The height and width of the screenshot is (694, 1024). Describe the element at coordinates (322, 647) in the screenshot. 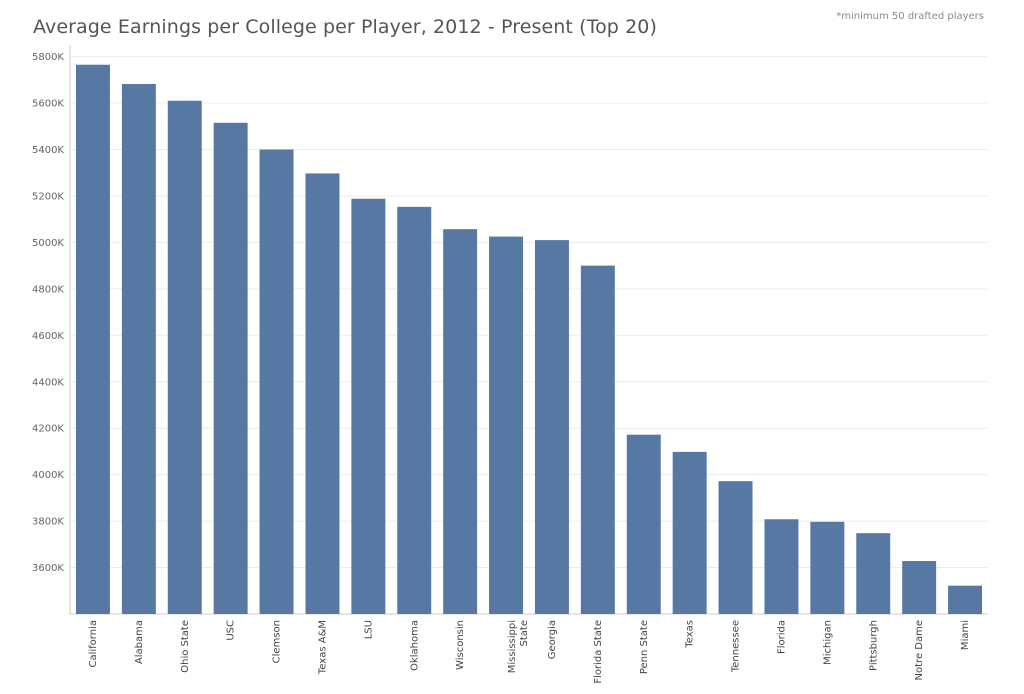

I see `x-tick-label: Texas A&M` at that location.